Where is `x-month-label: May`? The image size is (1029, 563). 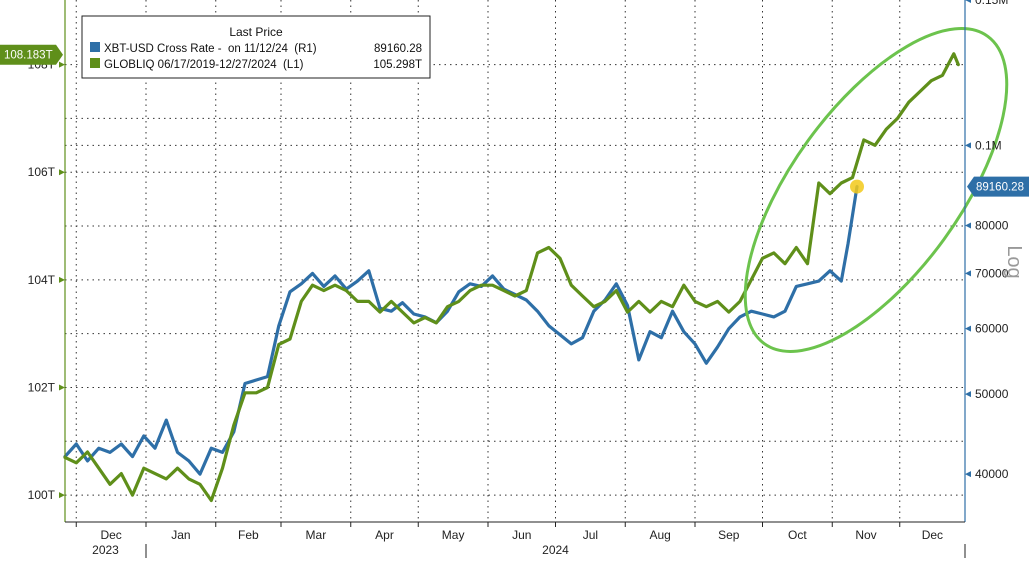
x-month-label: May is located at coordinates (453, 535).